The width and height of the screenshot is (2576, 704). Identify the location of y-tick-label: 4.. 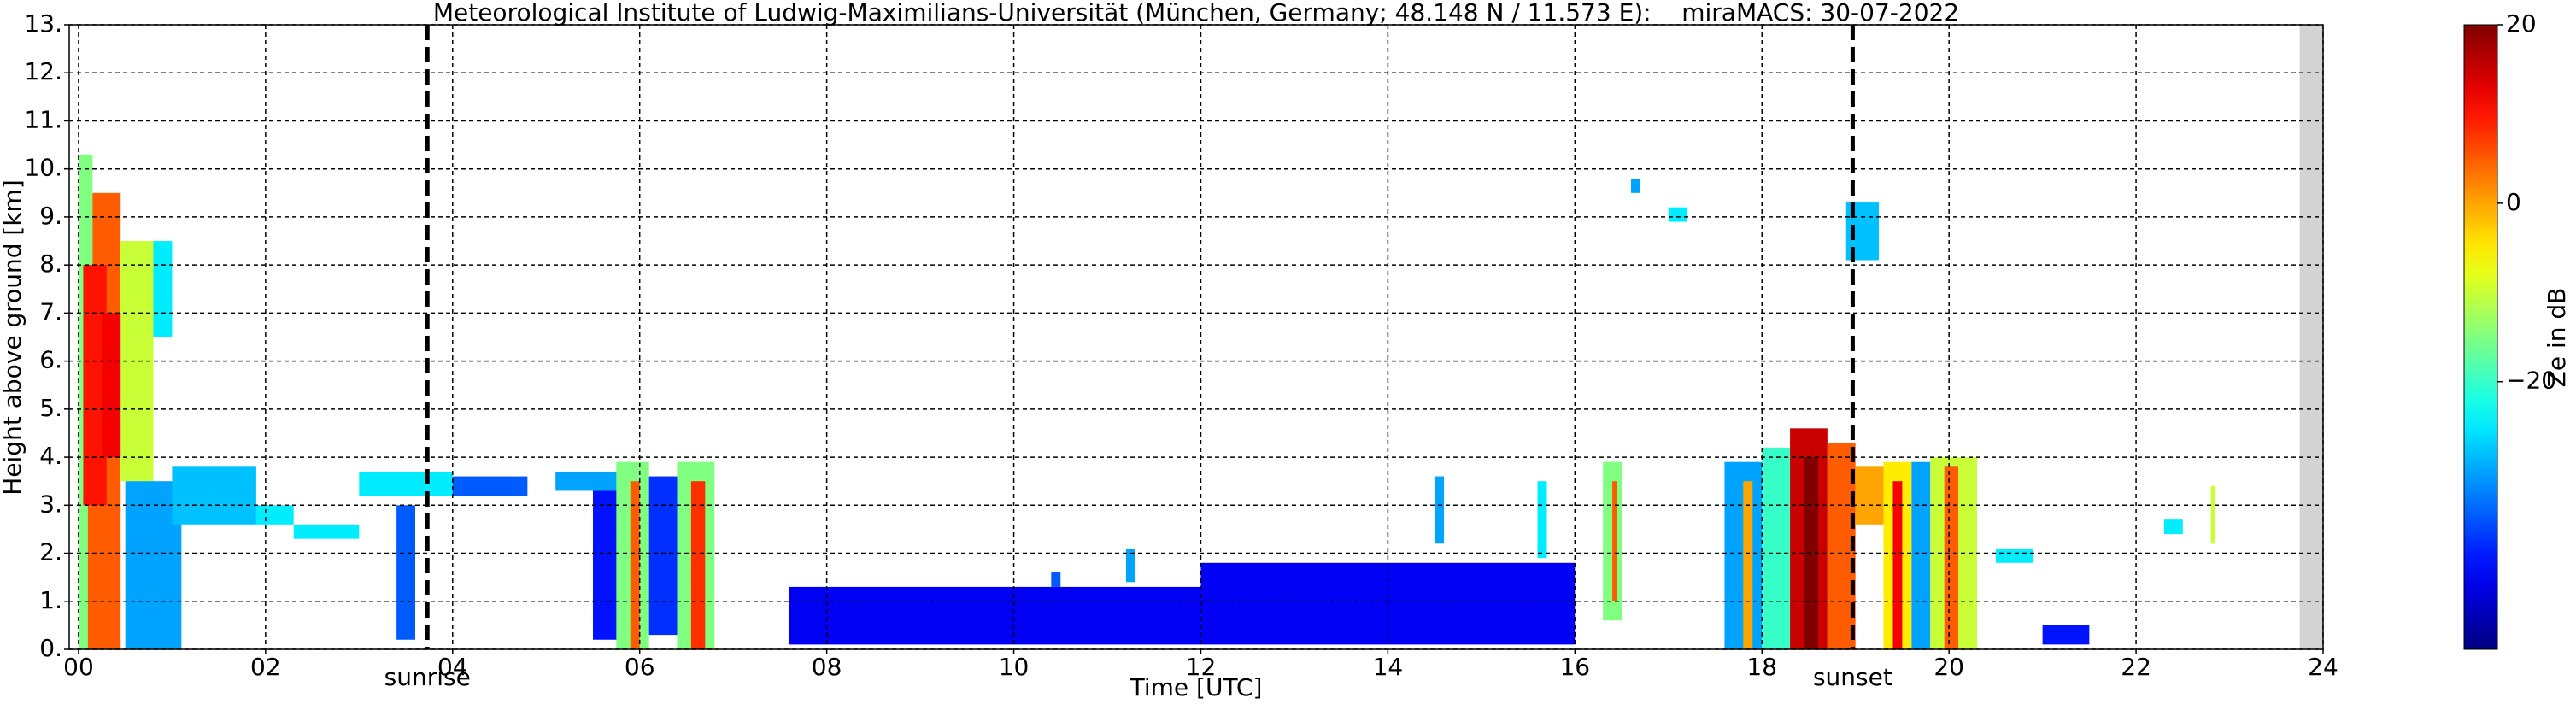
(50, 456).